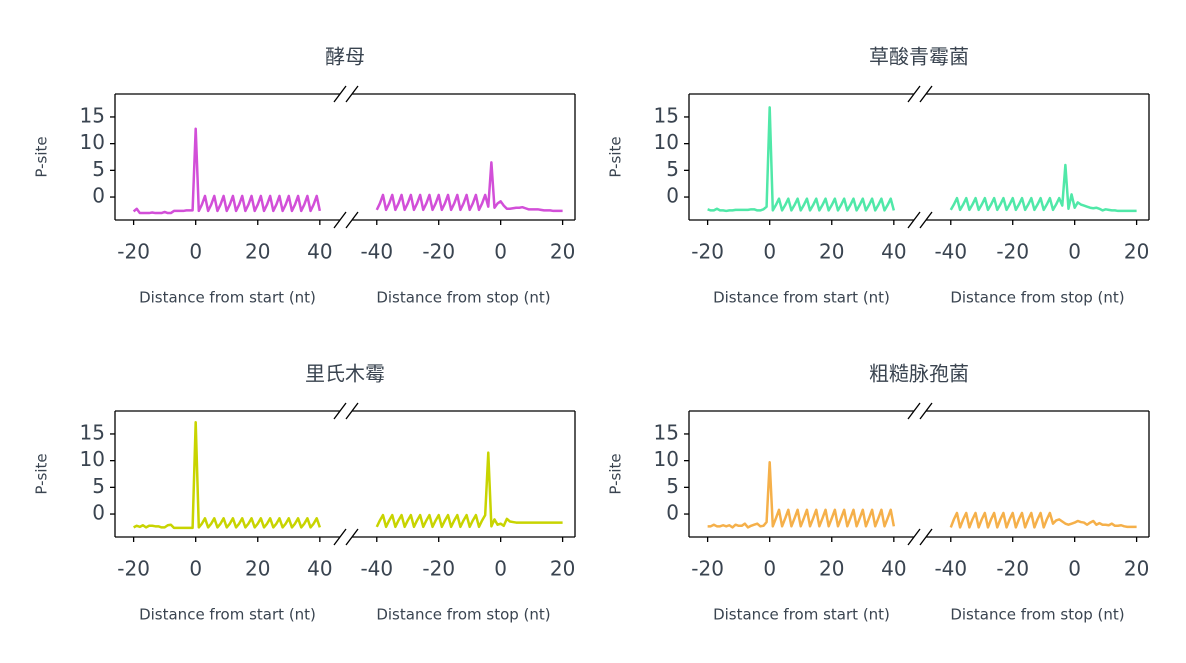 The height and width of the screenshot is (663, 1186). I want to click on panel-title: 草酸青霉菌, so click(919, 57).